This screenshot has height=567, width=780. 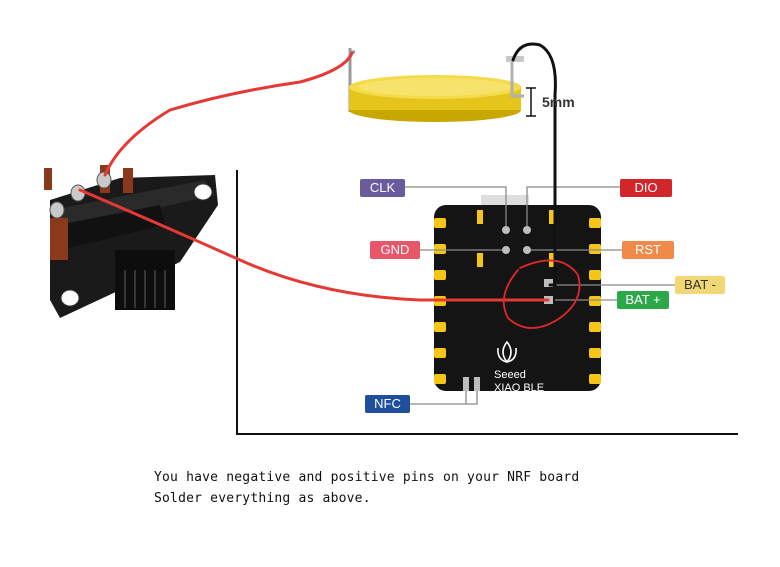 I want to click on xiao-ble-board, so click(x=517, y=293).